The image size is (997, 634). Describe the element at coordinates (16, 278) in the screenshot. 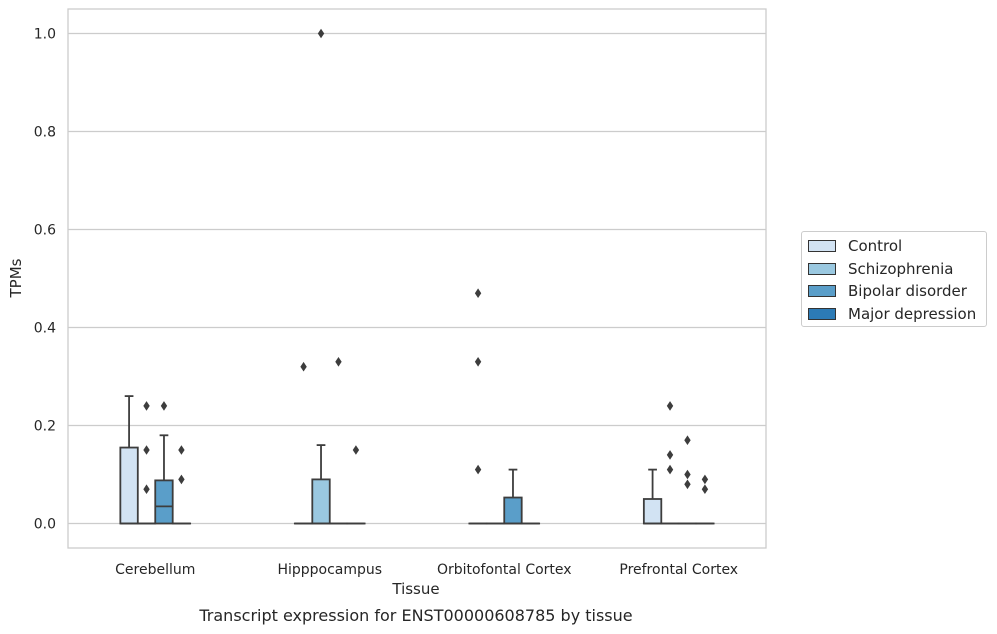

I see `y-axis-label: TPMs` at that location.